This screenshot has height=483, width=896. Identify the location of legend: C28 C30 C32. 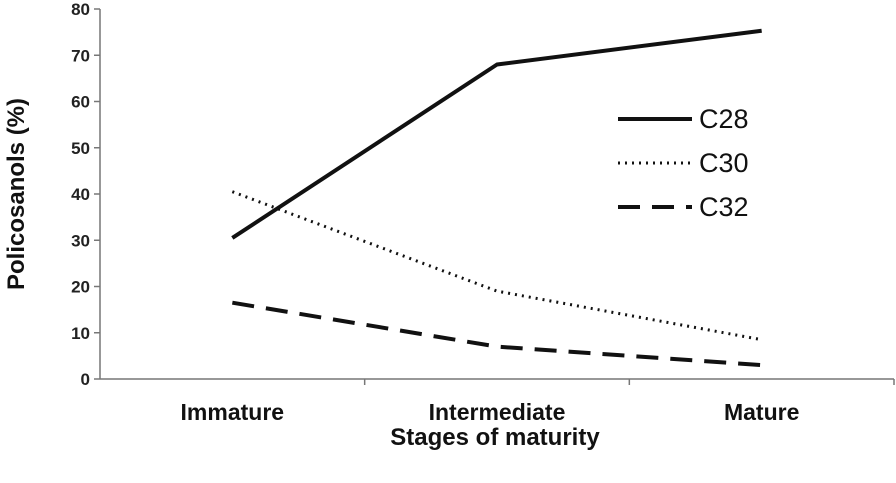
(683, 163).